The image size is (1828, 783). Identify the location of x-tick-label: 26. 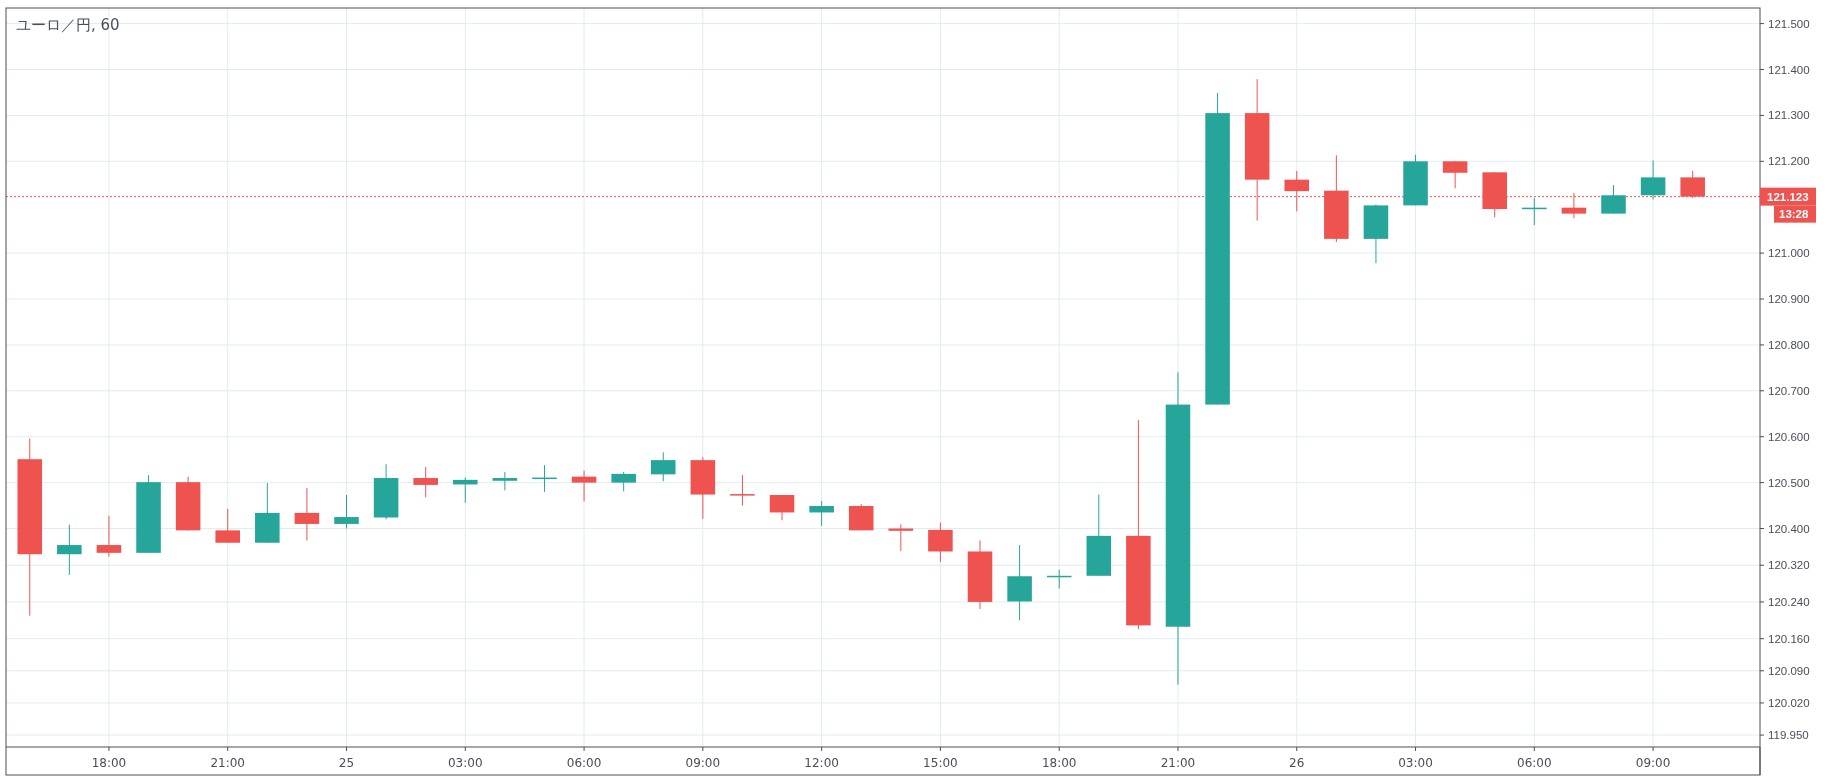
(1297, 763).